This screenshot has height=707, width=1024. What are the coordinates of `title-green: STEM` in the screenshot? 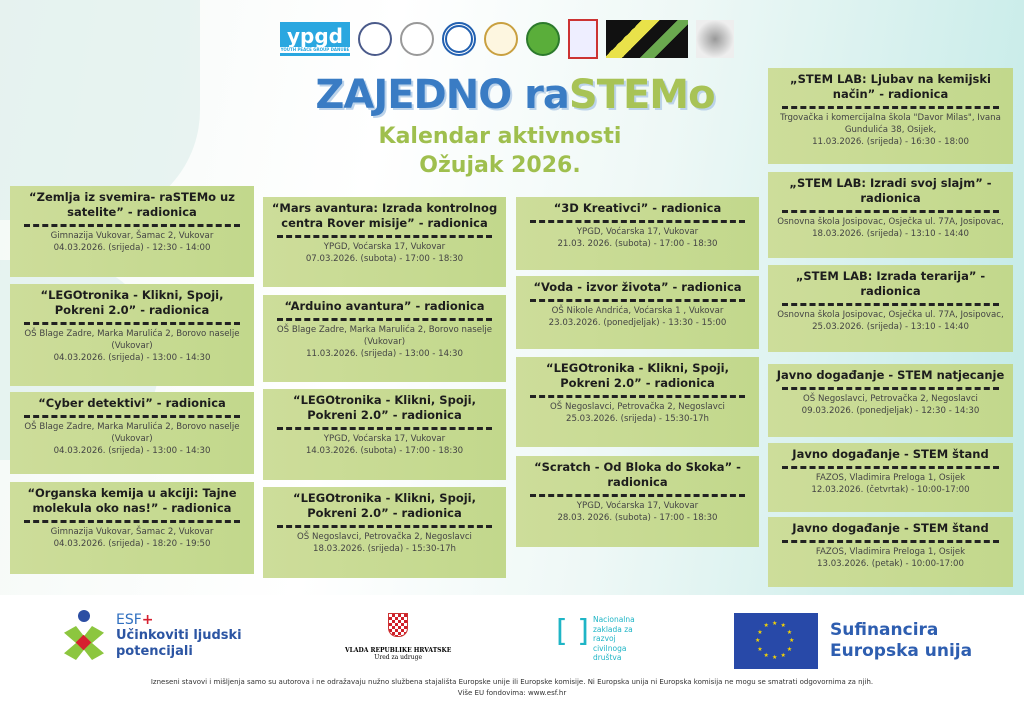 It's located at (628, 95).